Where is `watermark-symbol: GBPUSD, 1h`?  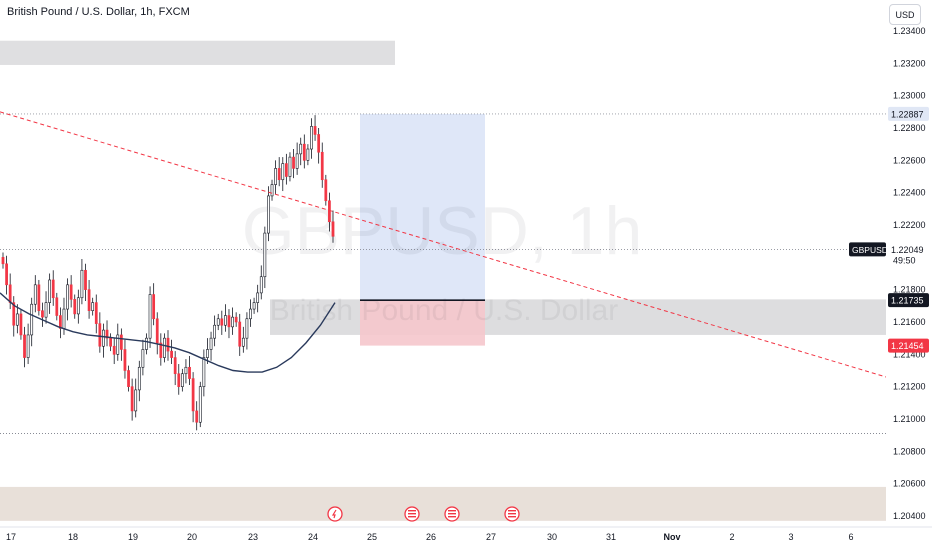
watermark-symbol: GBPUSD, 1h is located at coordinates (442, 231).